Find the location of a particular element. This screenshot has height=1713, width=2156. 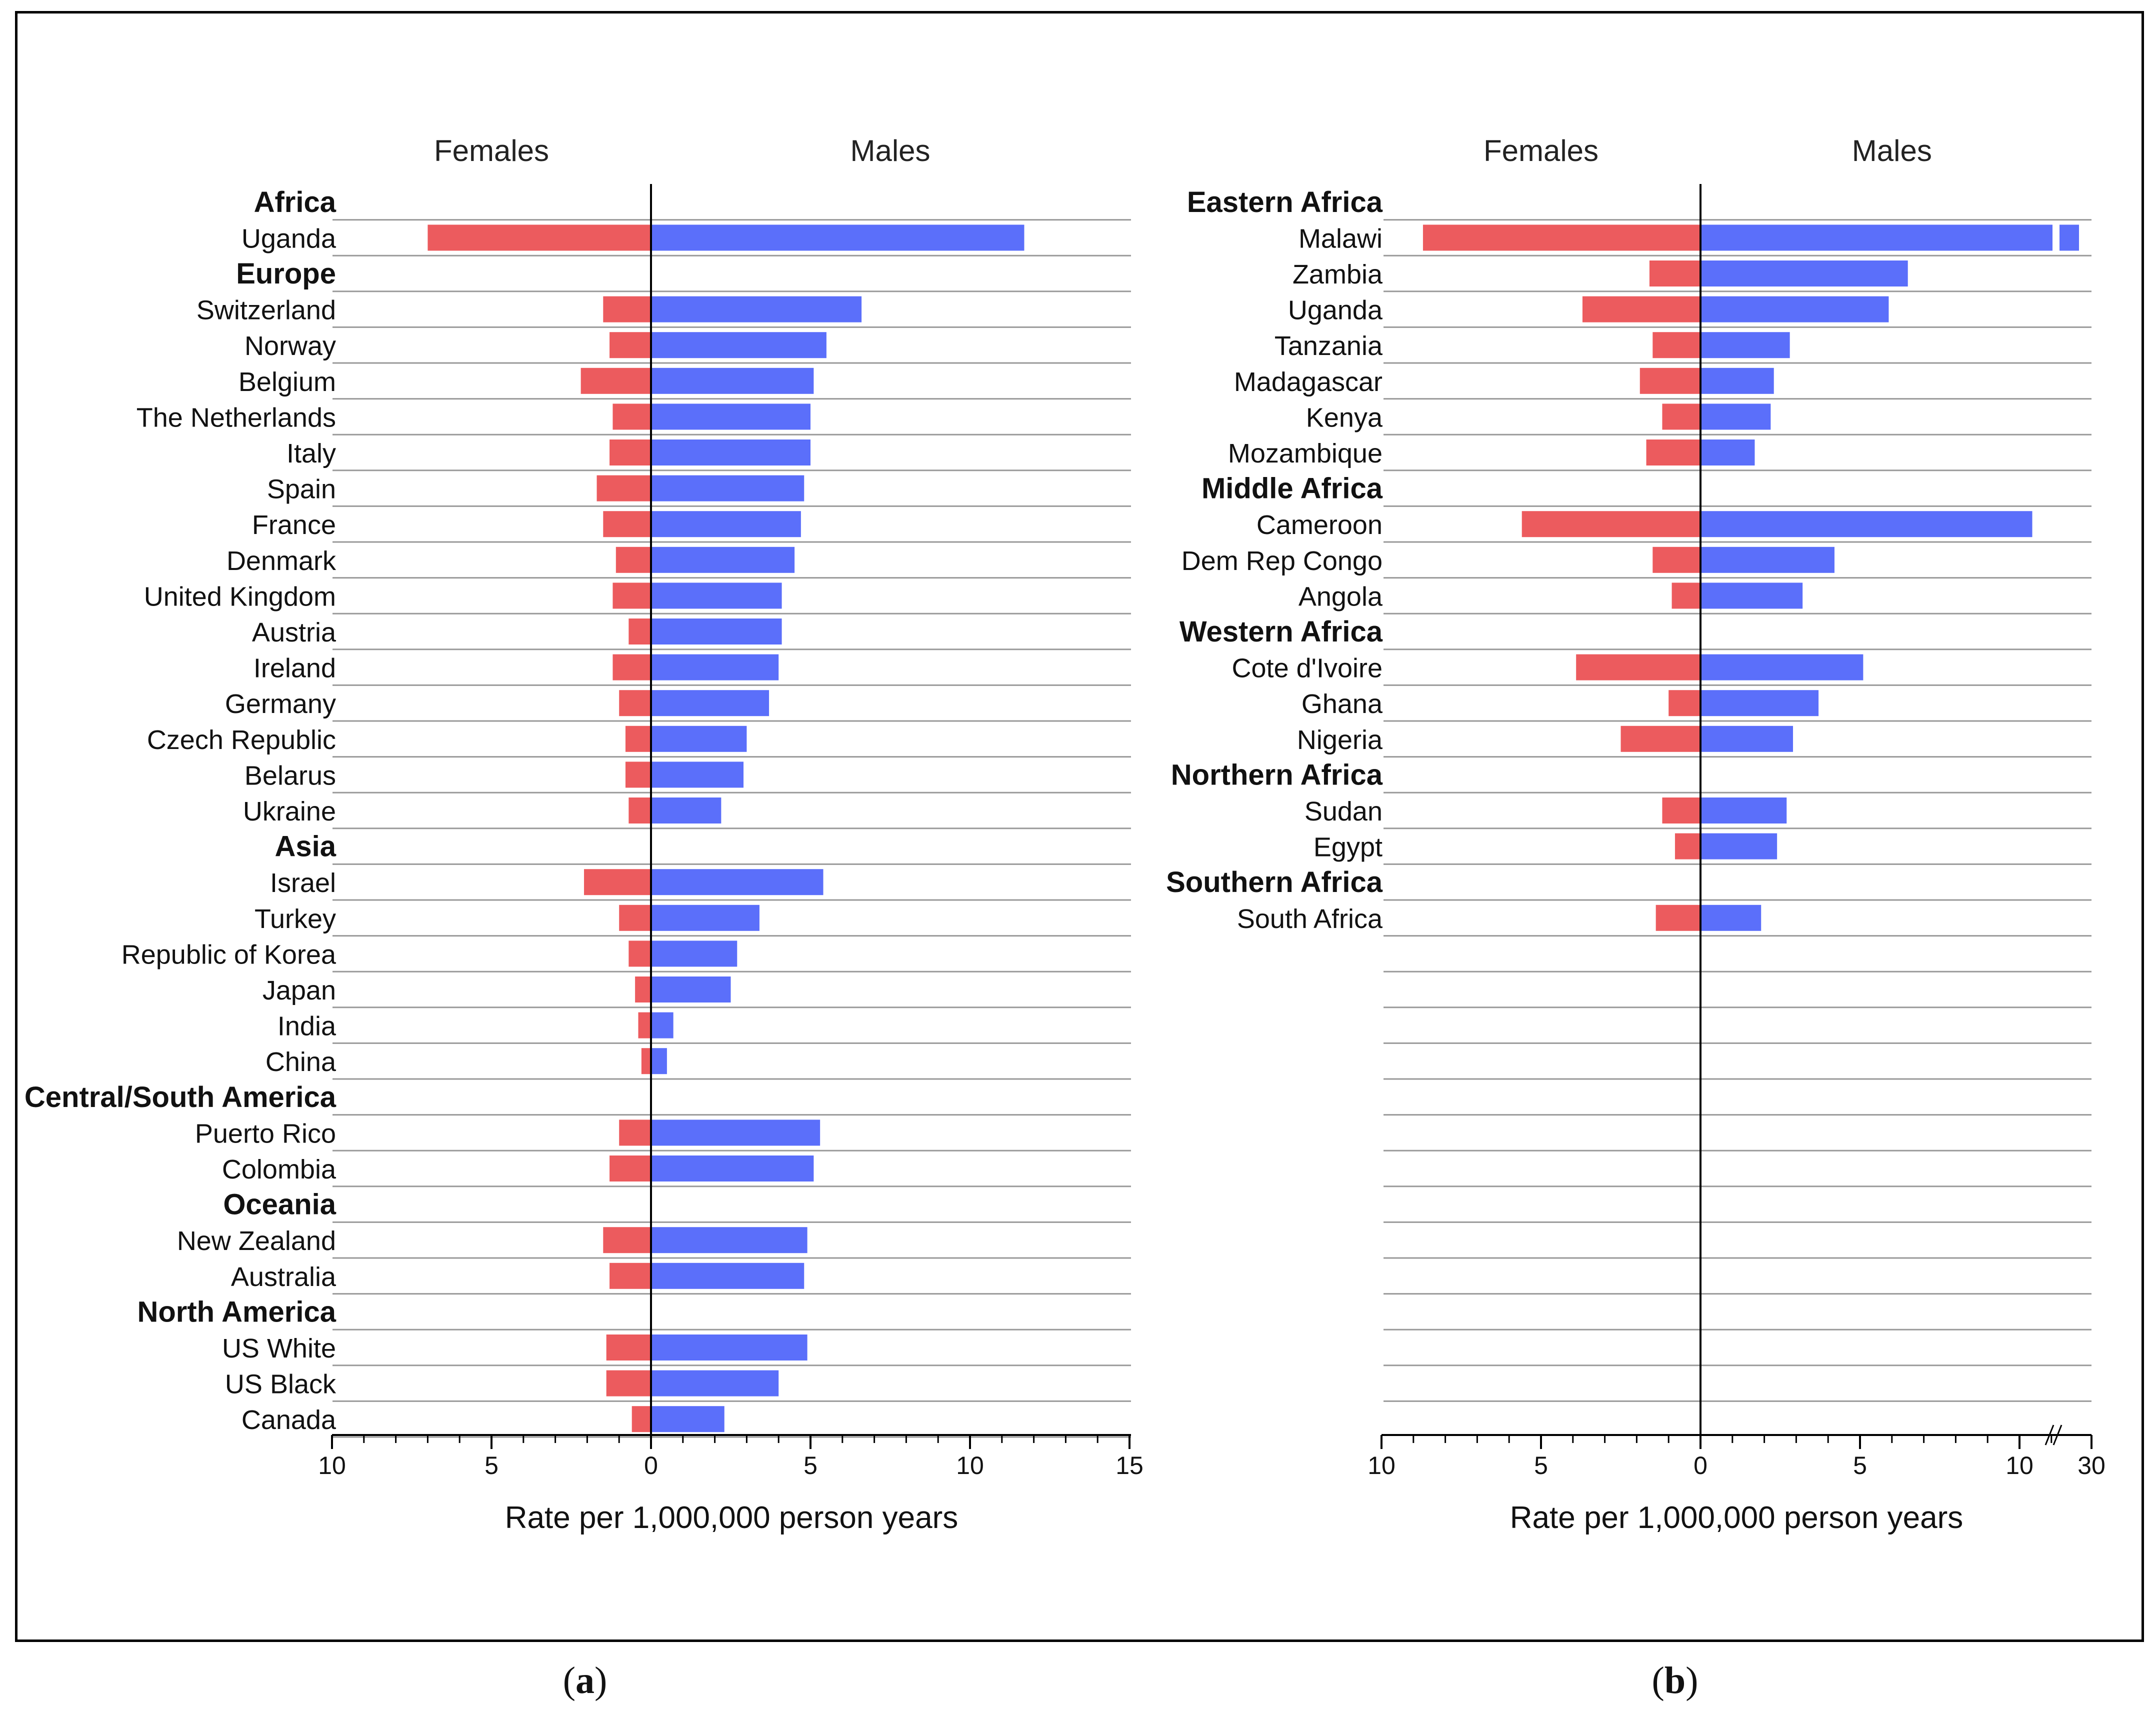

panel-a-country-label: Colombia is located at coordinates (279, 1169).